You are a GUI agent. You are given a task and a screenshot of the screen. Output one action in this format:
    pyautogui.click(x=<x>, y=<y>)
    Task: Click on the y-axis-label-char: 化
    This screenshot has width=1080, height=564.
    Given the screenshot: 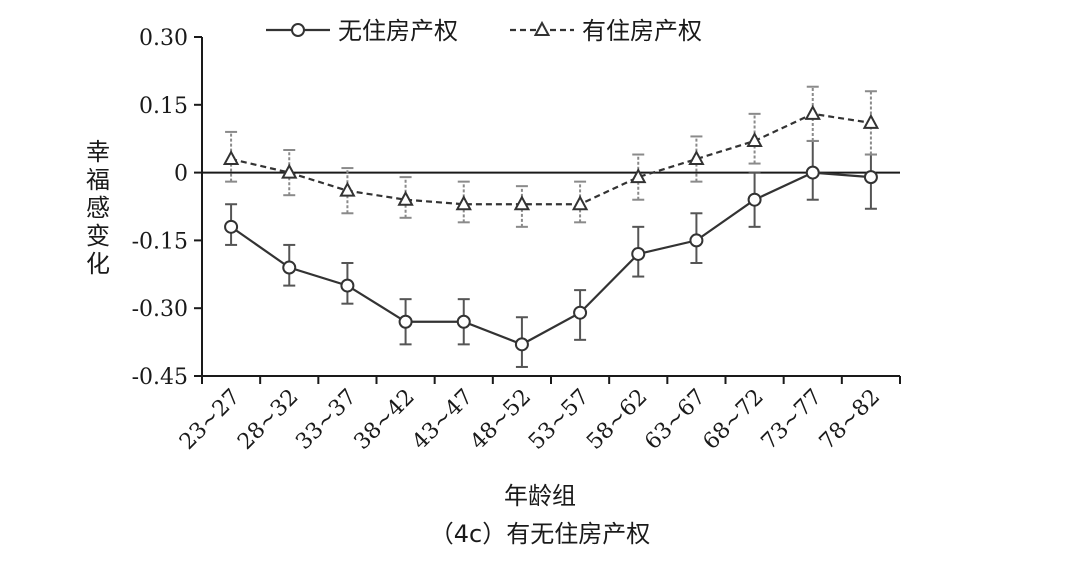 What is the action you would take?
    pyautogui.click(x=98, y=264)
    